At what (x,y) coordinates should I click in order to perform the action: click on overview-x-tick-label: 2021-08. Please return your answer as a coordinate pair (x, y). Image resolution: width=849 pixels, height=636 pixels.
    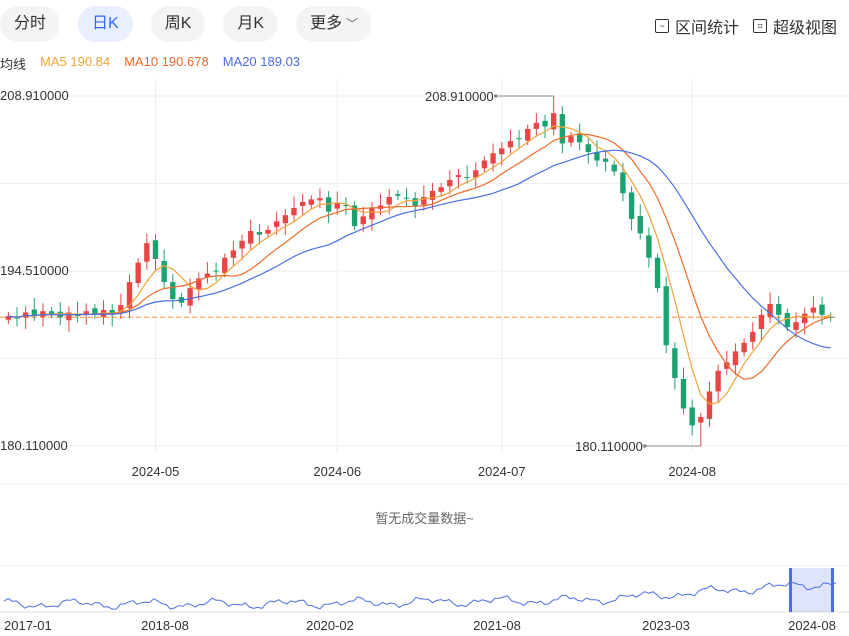
    Looking at the image, I should click on (497, 625).